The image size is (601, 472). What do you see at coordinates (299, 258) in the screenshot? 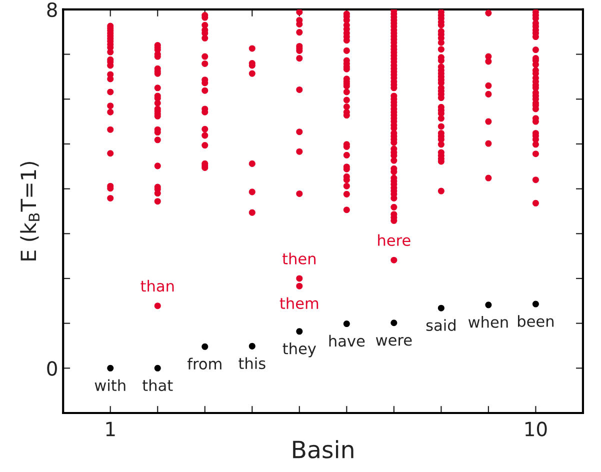
I see `annotation: then` at bounding box center [299, 258].